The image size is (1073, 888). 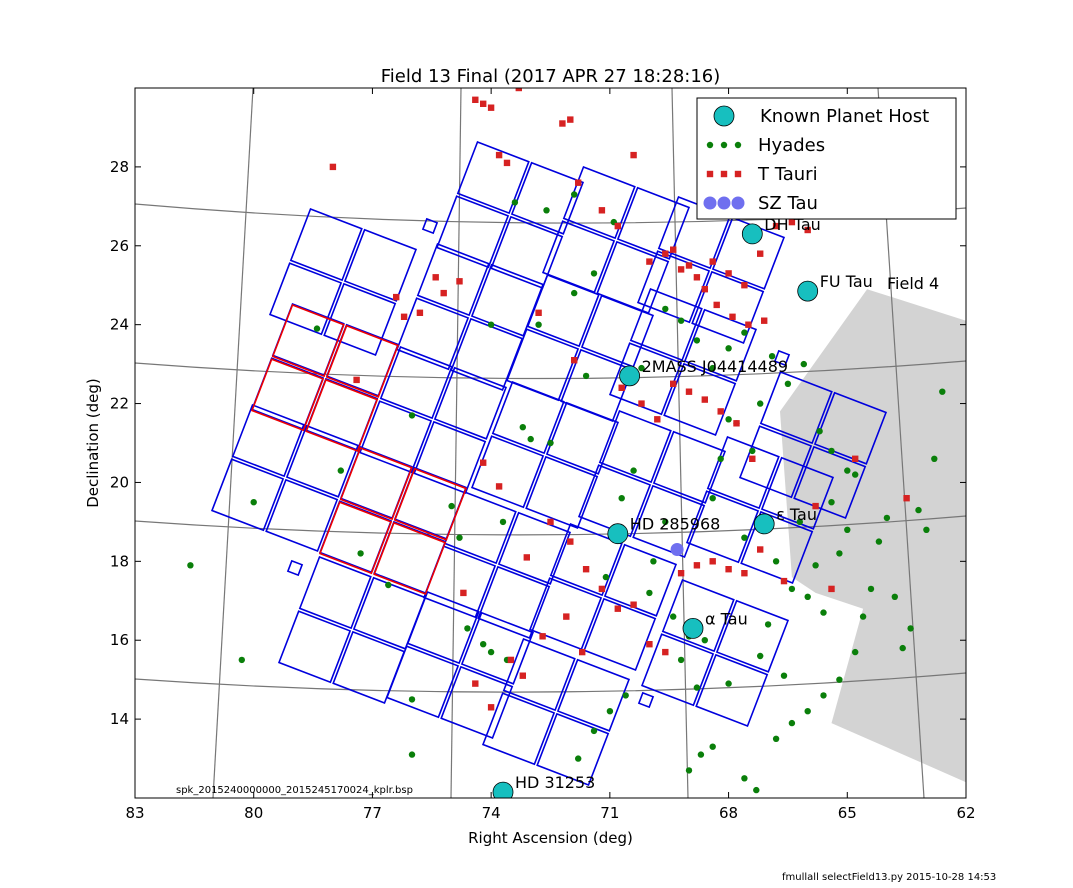 What do you see at coordinates (677, 549) in the screenshot?
I see `sz-tau-points` at bounding box center [677, 549].